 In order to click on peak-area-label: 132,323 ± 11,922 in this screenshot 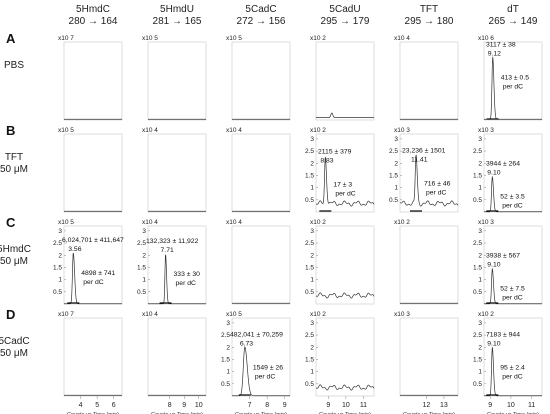, I will do `click(172, 241)`.